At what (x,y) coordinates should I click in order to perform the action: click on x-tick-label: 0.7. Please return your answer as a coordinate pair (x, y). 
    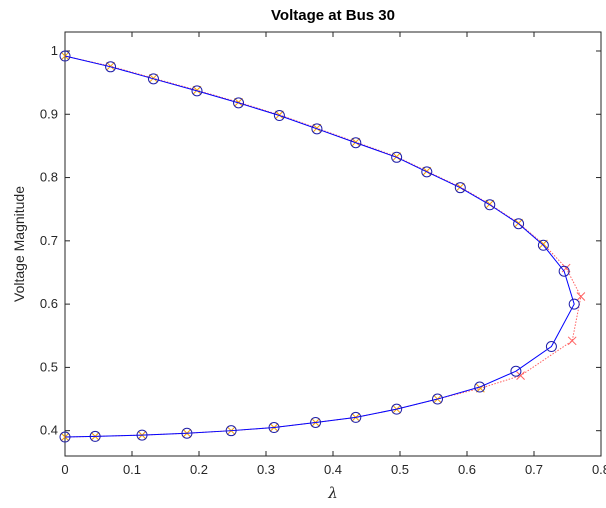
    Looking at the image, I should click on (534, 469).